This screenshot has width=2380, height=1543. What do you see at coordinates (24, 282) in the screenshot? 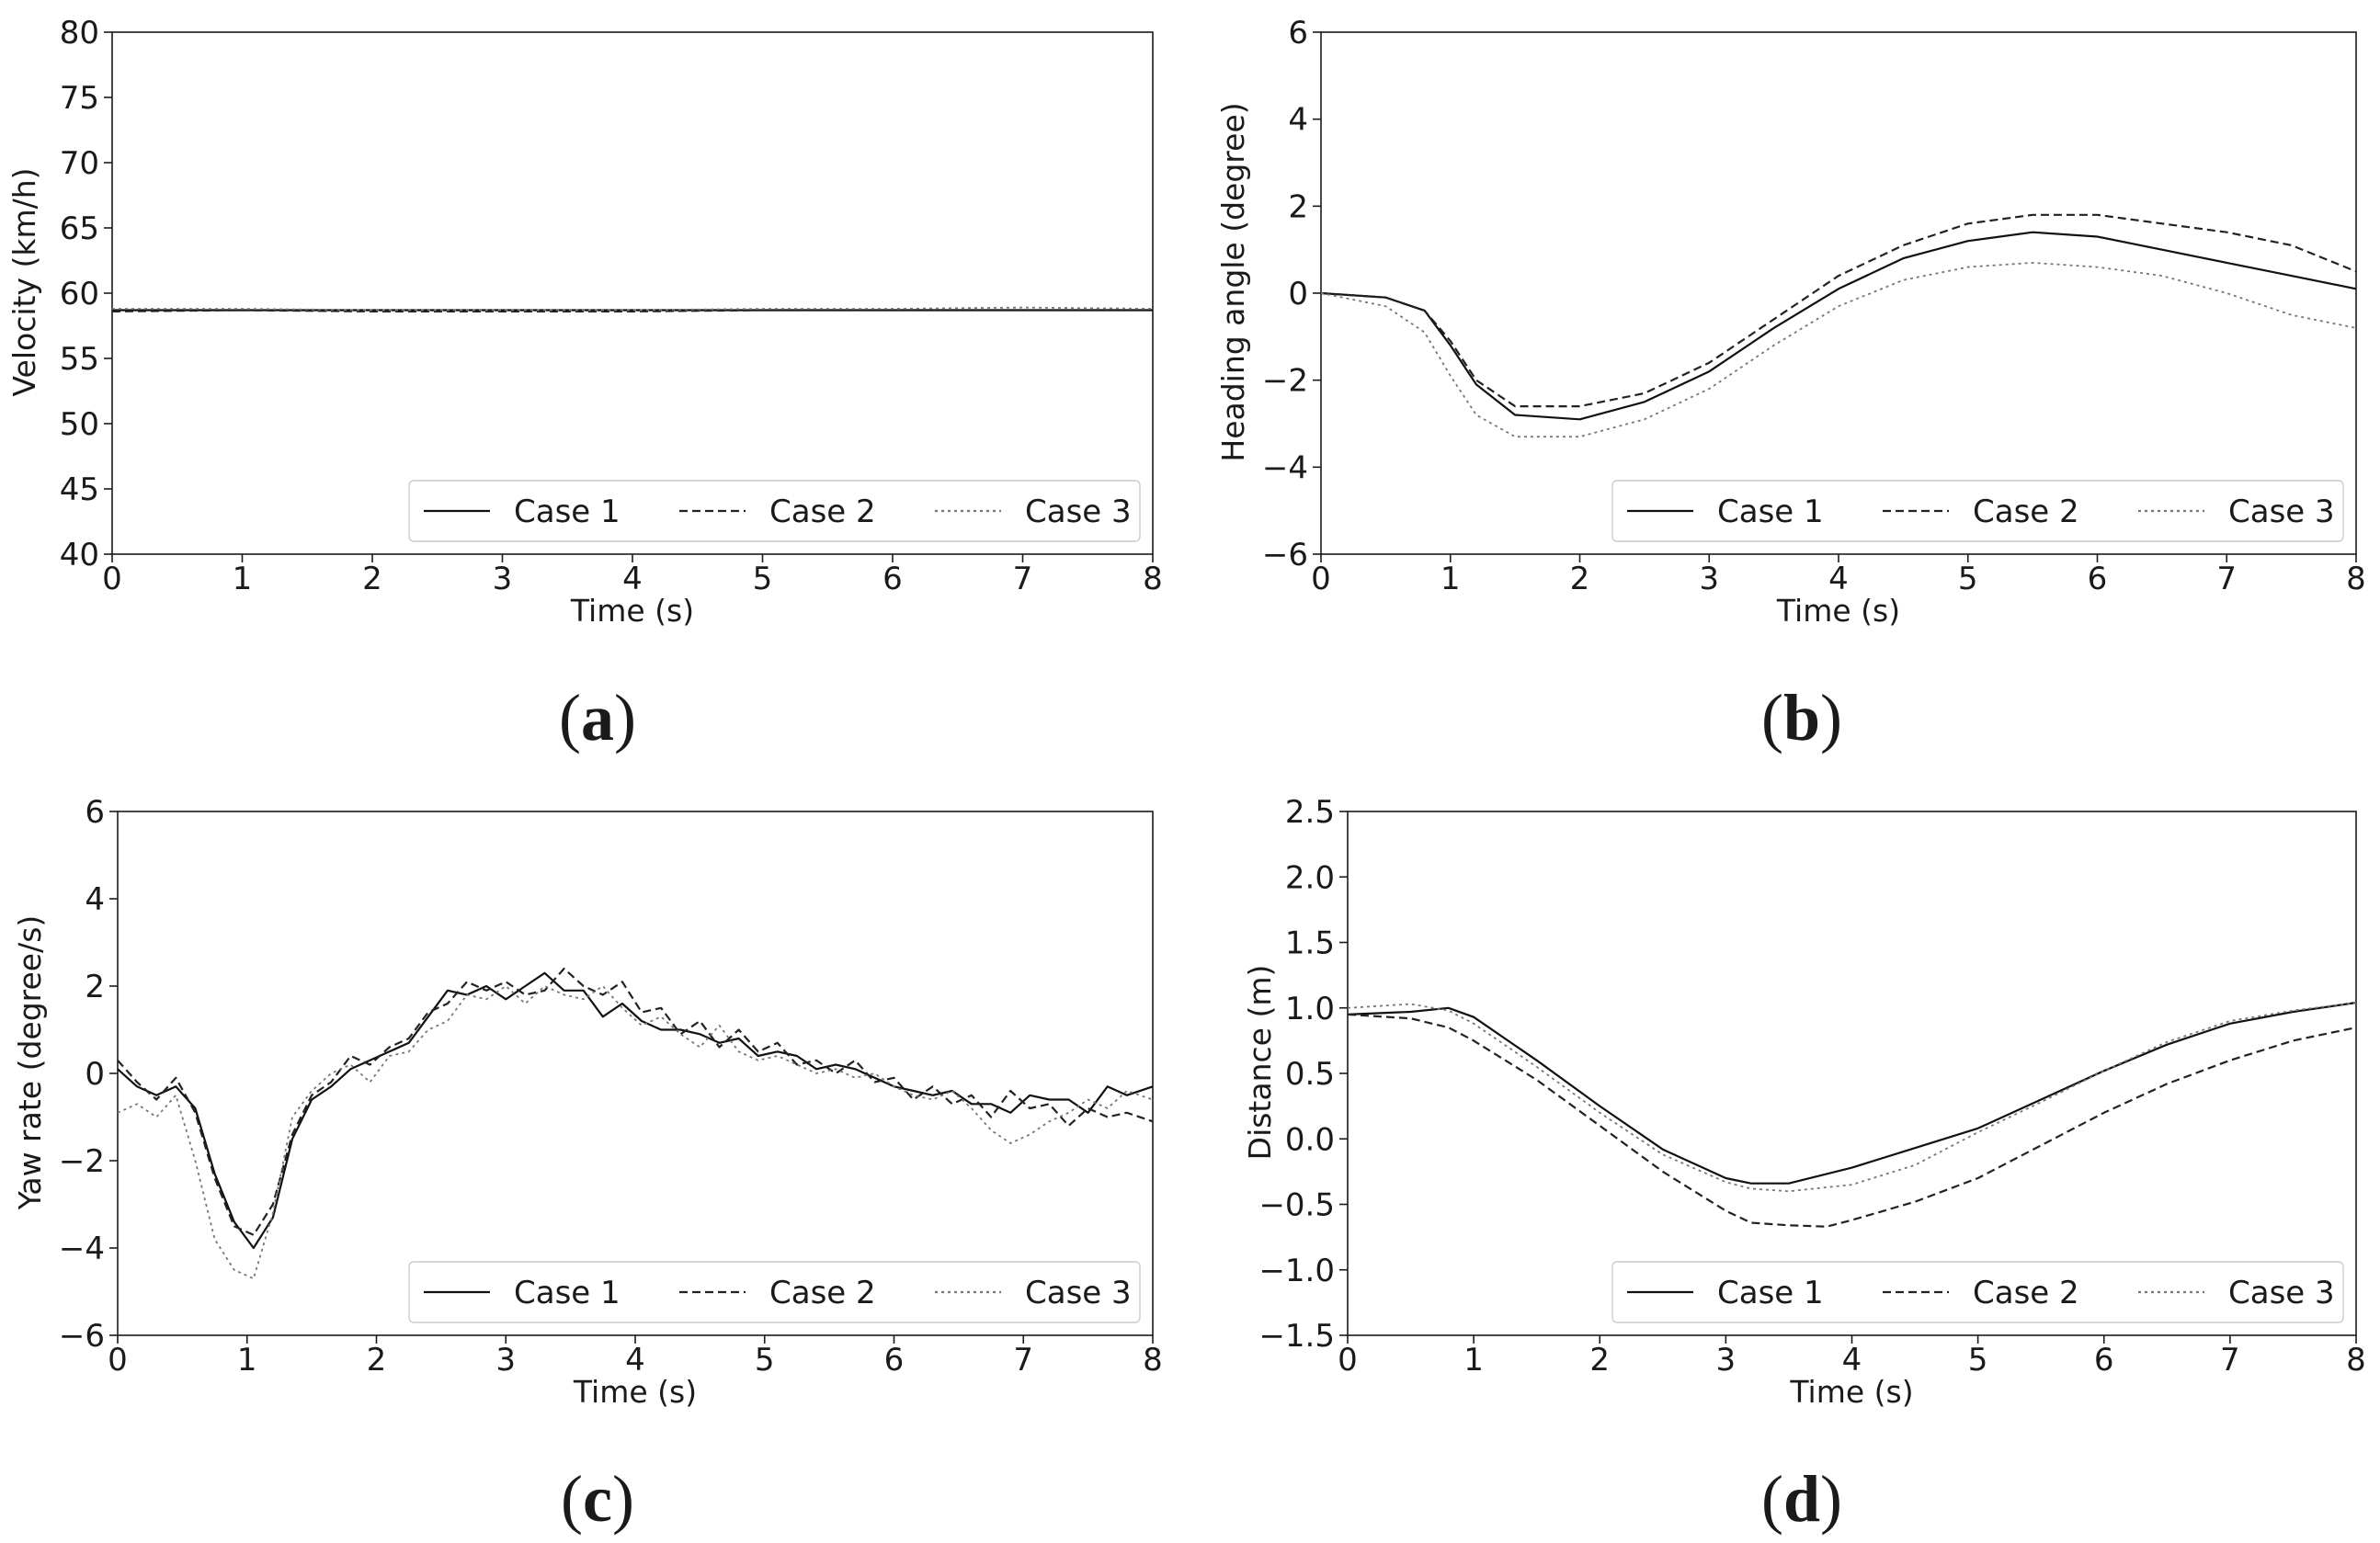
I see `y-axis-label: Velocity (km/h)` at bounding box center [24, 282].